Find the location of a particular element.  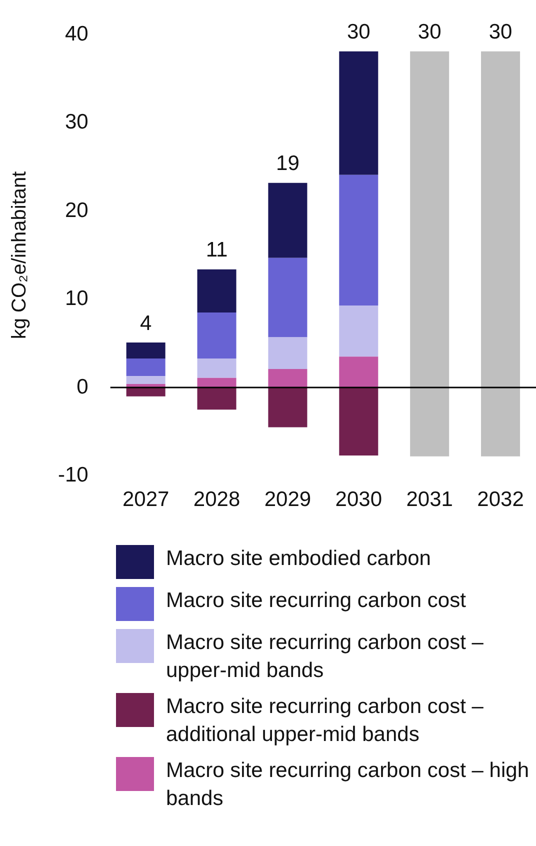

x-tick-label: 2027 is located at coordinates (146, 500).